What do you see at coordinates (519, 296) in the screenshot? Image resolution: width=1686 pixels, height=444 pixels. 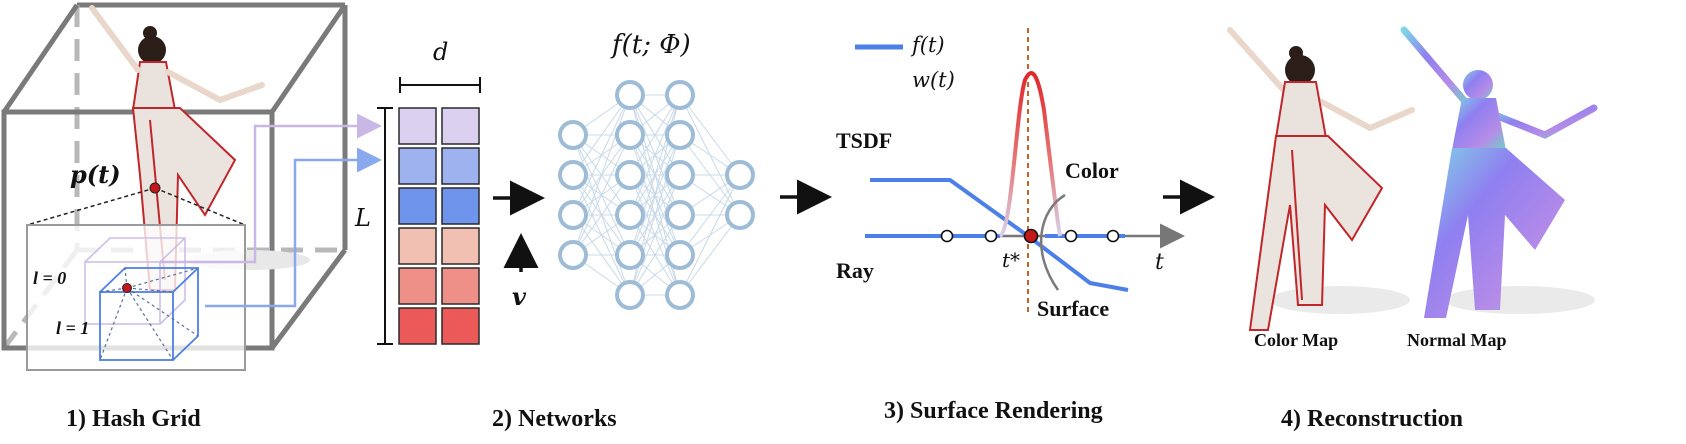 I see `view-direction-label: v` at bounding box center [519, 296].